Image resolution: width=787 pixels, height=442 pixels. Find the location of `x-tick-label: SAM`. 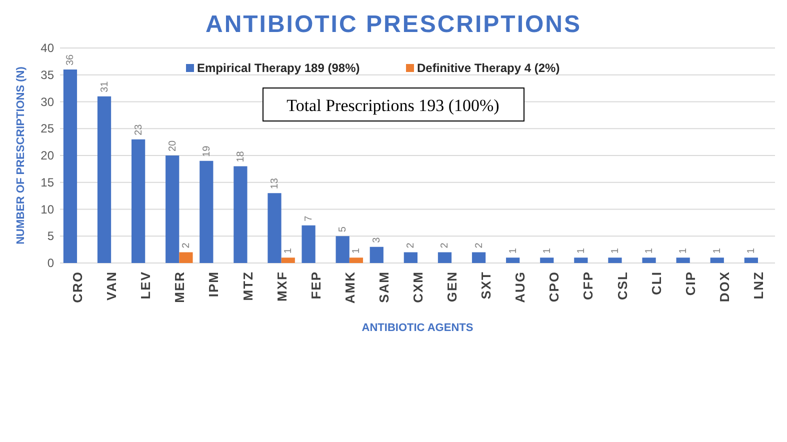

x-tick-label: SAM is located at coordinates (384, 287).